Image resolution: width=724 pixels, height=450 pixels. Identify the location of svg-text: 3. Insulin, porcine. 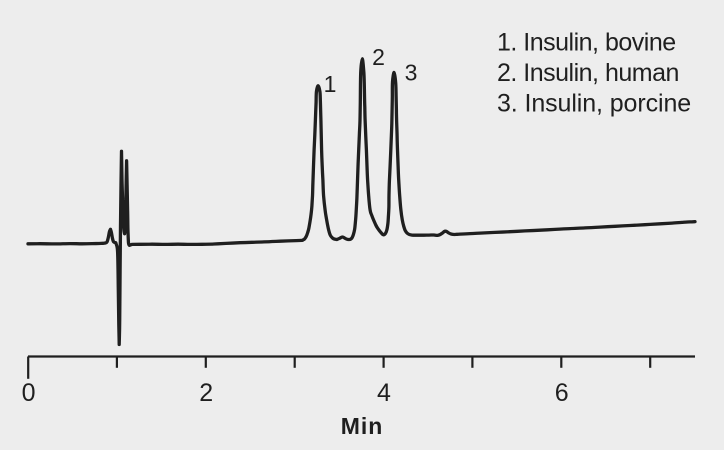
(594, 103).